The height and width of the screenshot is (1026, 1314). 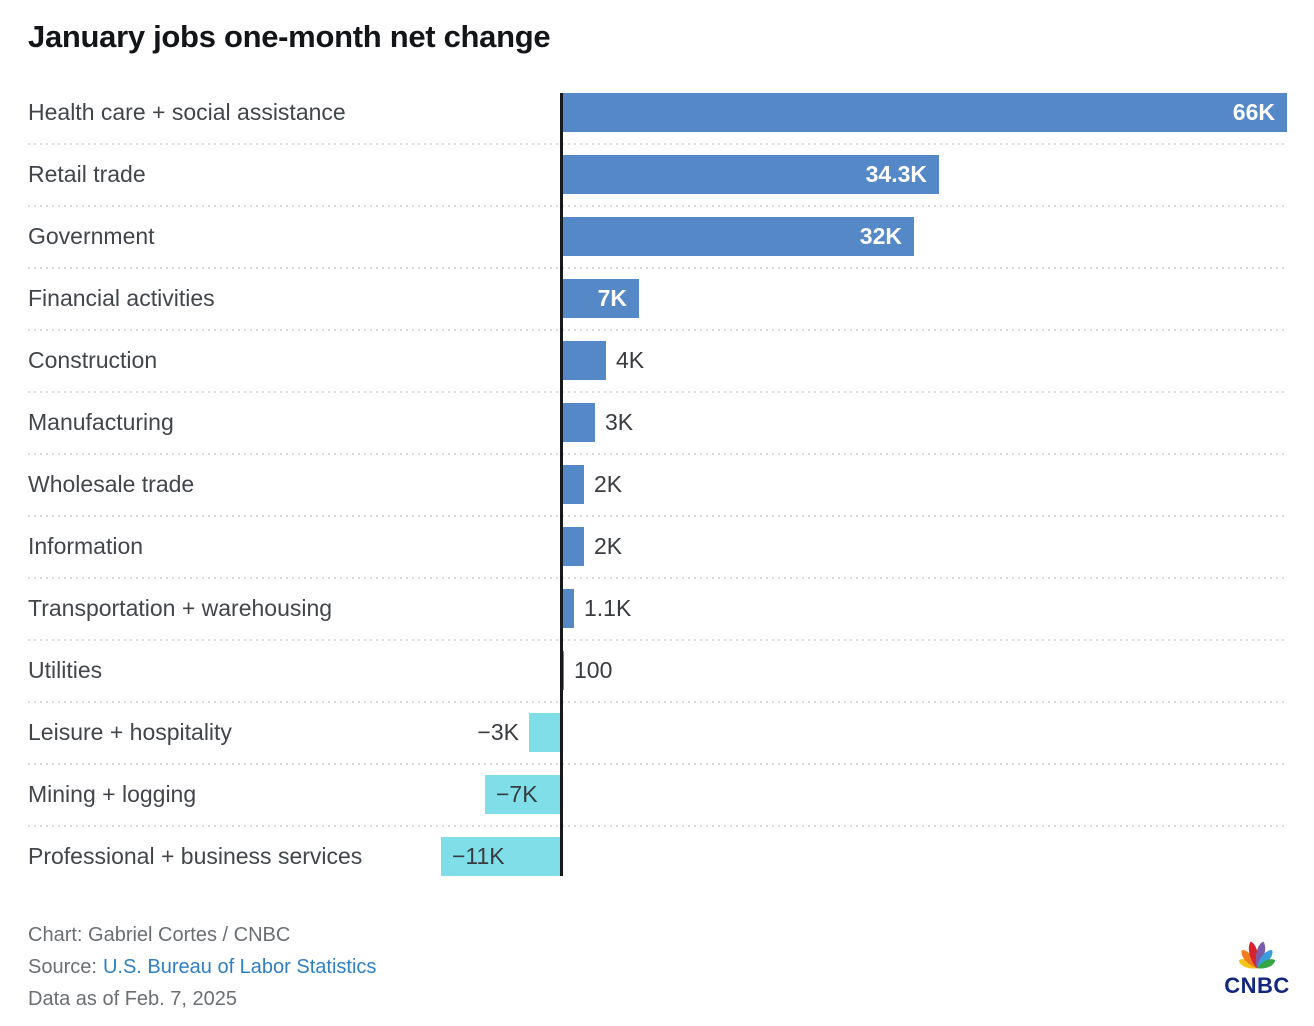 I want to click on category-label: Wholesale trade, so click(x=111, y=484).